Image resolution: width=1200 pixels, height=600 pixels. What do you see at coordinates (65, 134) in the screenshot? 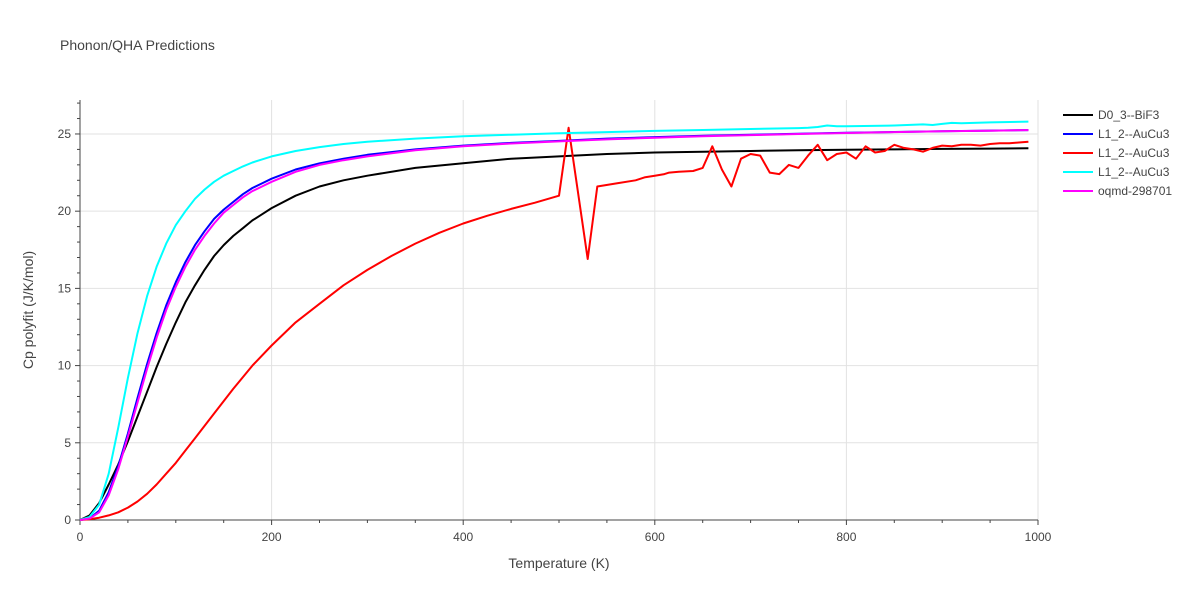
I see `y-tick-label: 25` at bounding box center [65, 134].